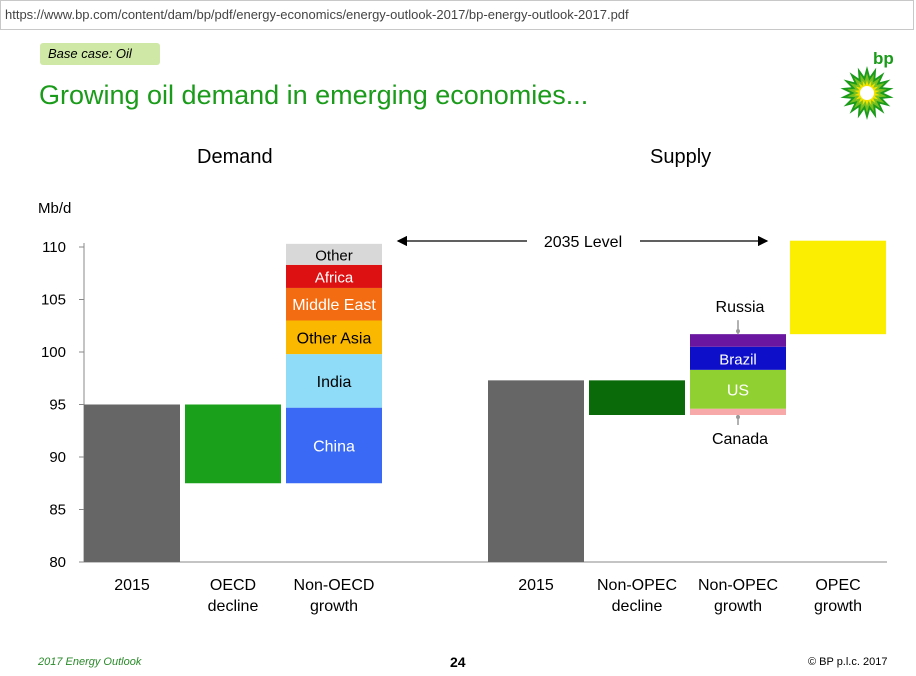  I want to click on bar-demand-oecd-decline, so click(233, 444).